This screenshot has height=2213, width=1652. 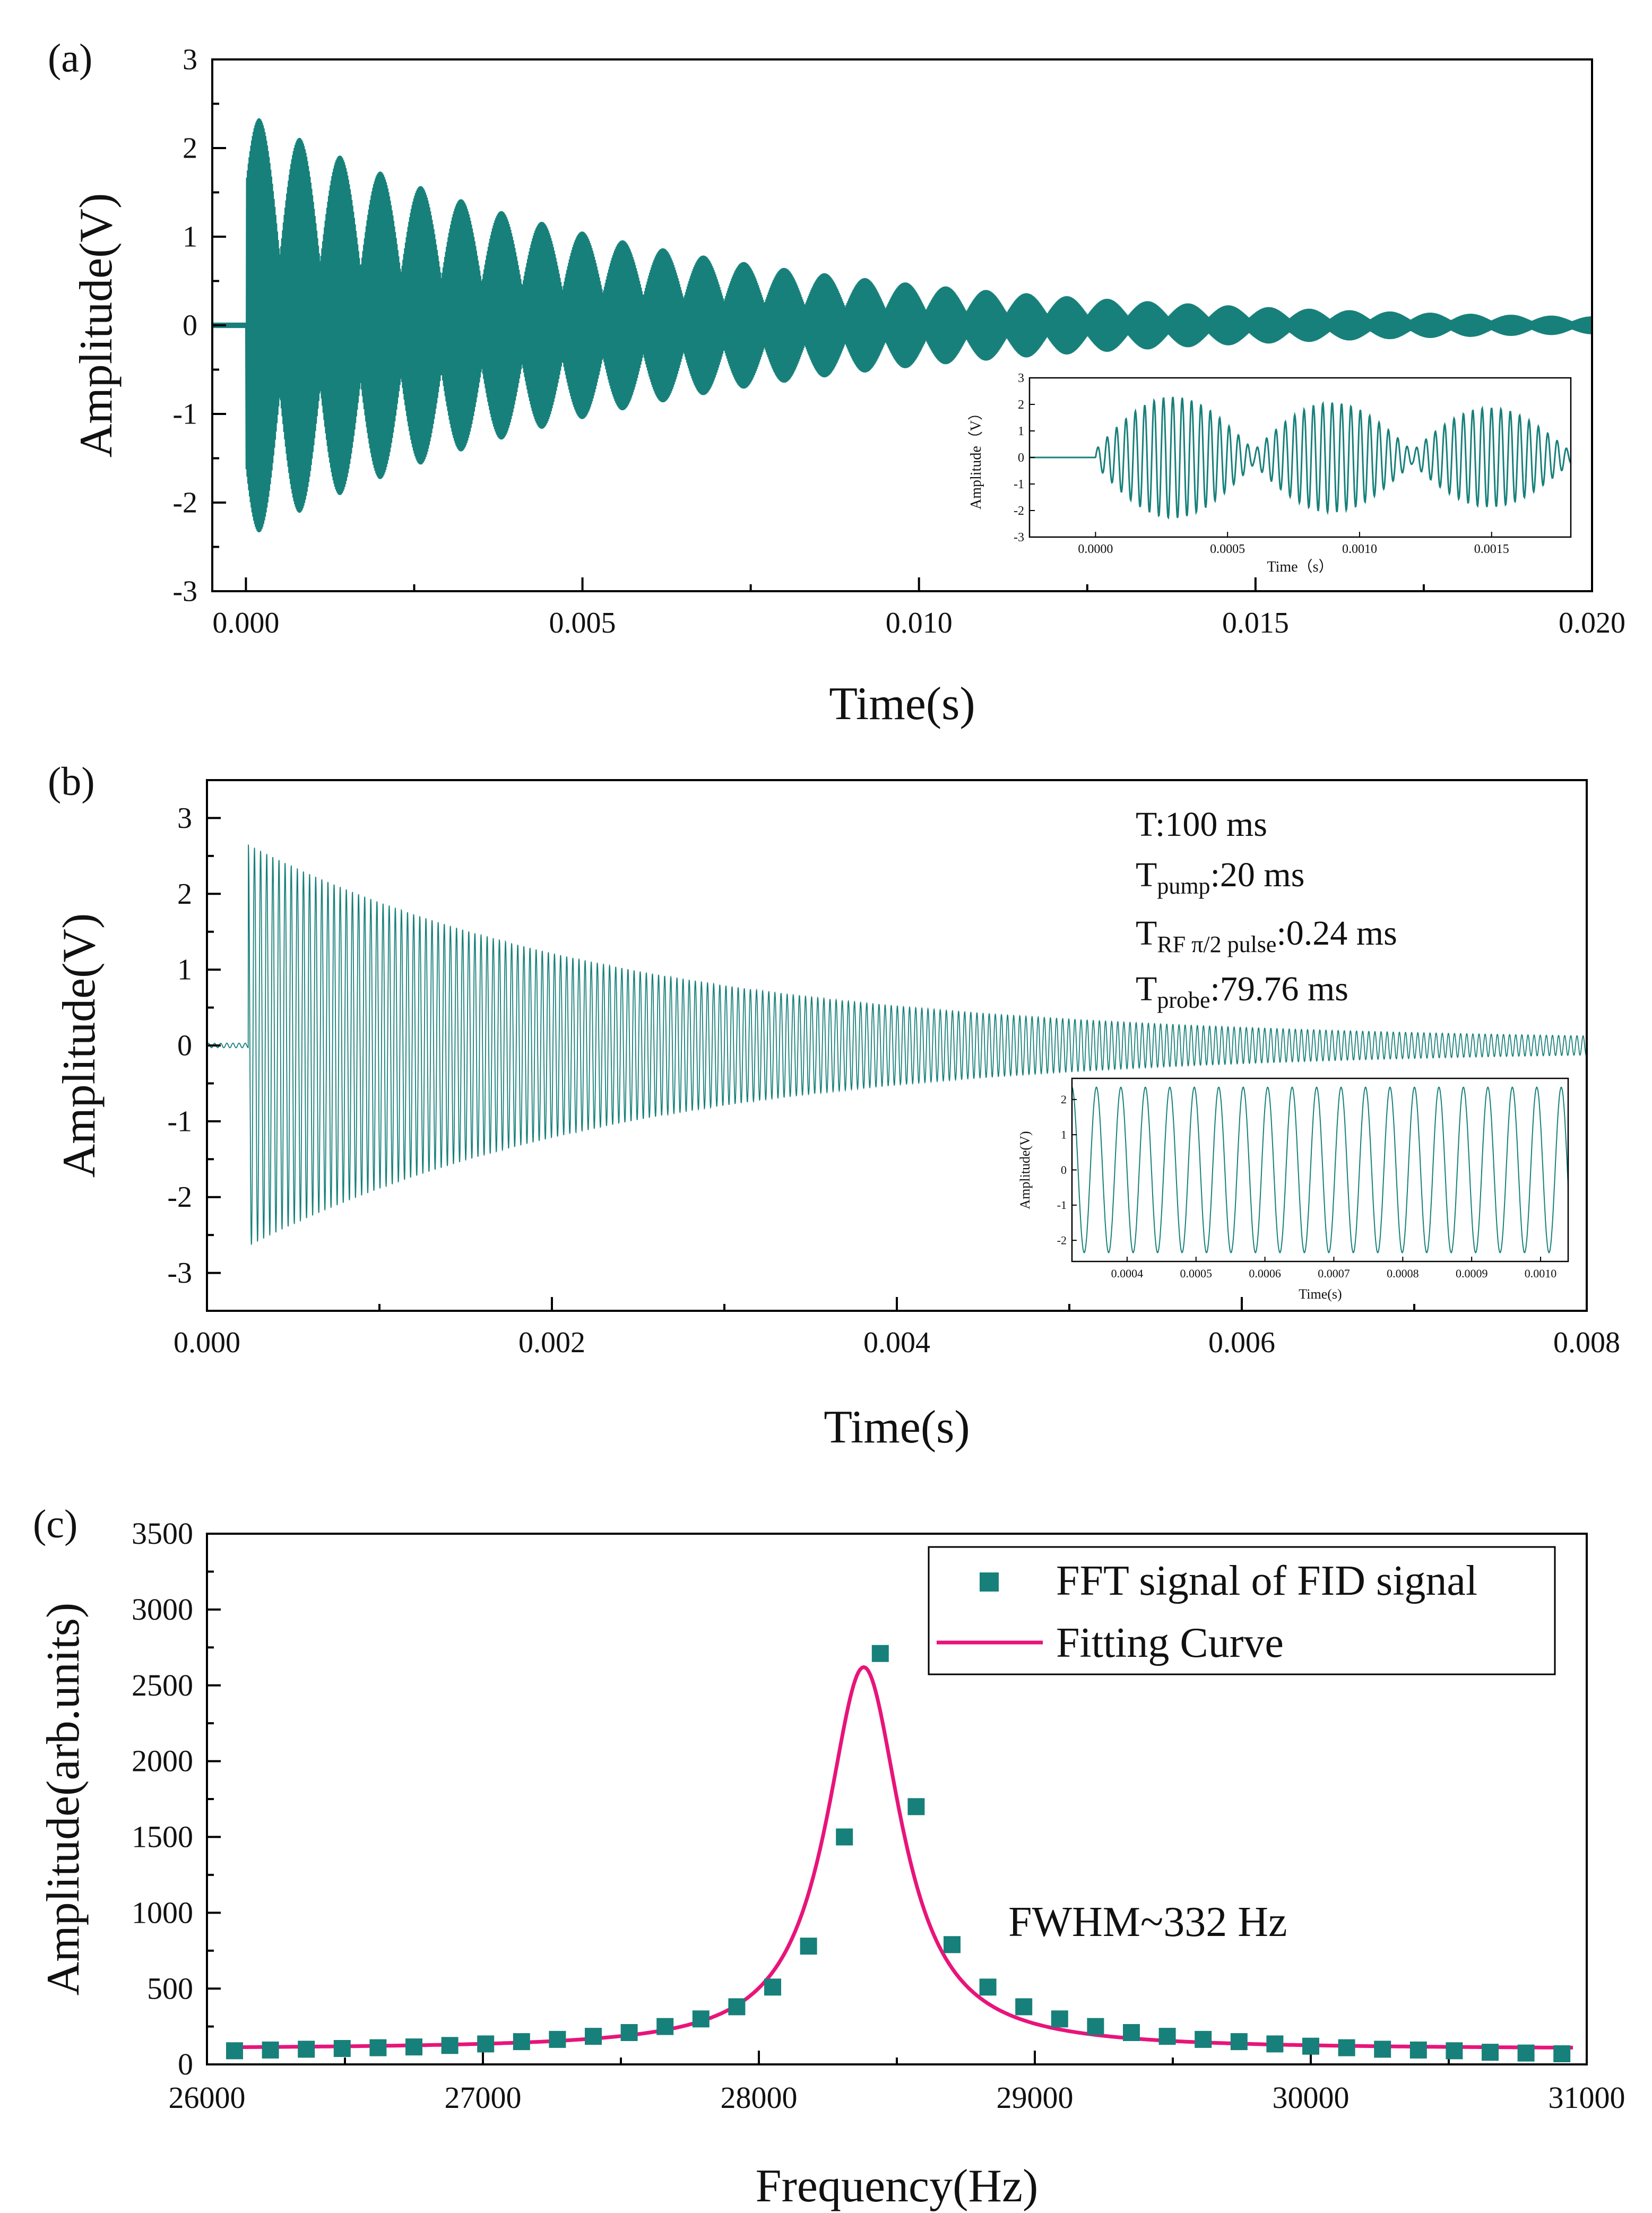 What do you see at coordinates (897, 2186) in the screenshot?
I see `panel-c-x-label: Frequency(Hz)` at bounding box center [897, 2186].